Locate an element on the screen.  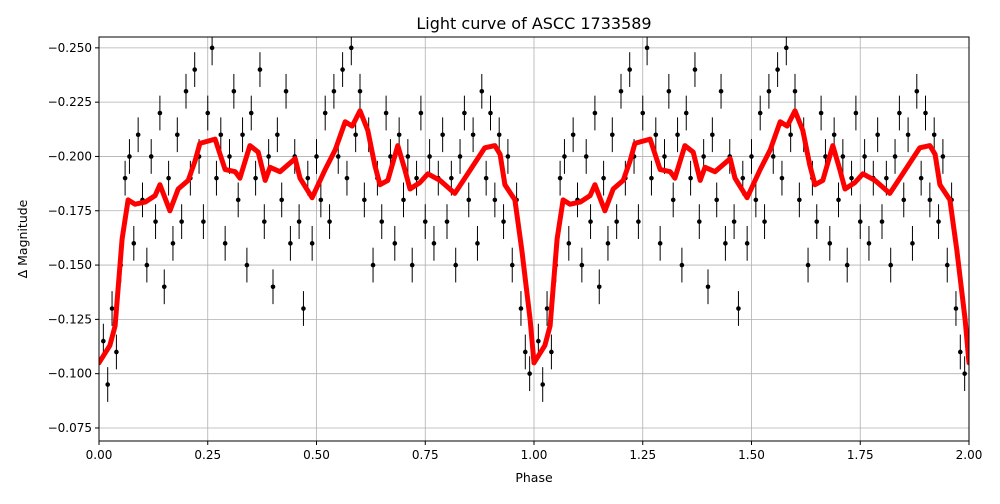
y-tick-label: −0.100 is located at coordinates (70, 374).